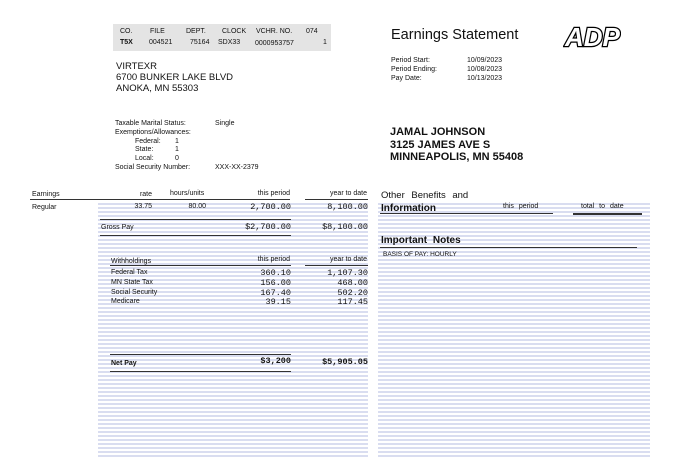 Image resolution: width=680 pixels, height=459 pixels. I want to click on ssn-value: XXX-XX-2379, so click(237, 167).